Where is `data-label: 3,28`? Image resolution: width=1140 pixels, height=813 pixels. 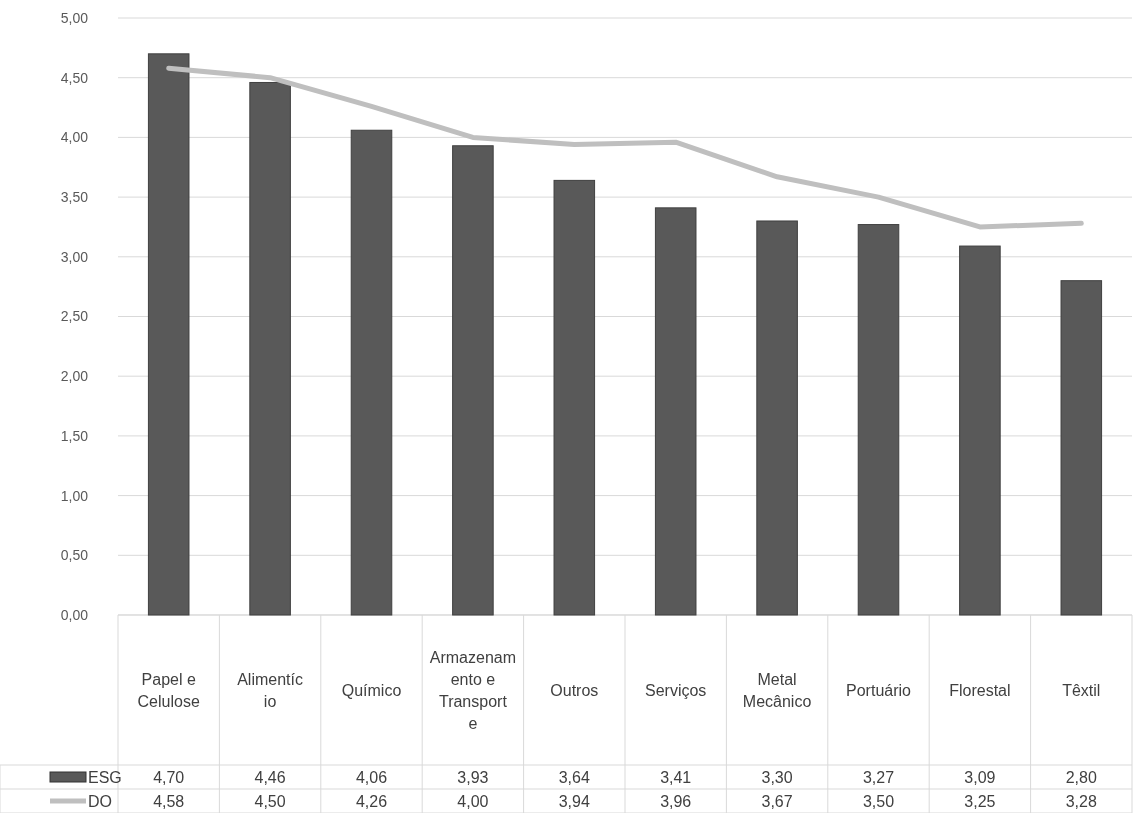 data-label: 3,28 is located at coordinates (1081, 801).